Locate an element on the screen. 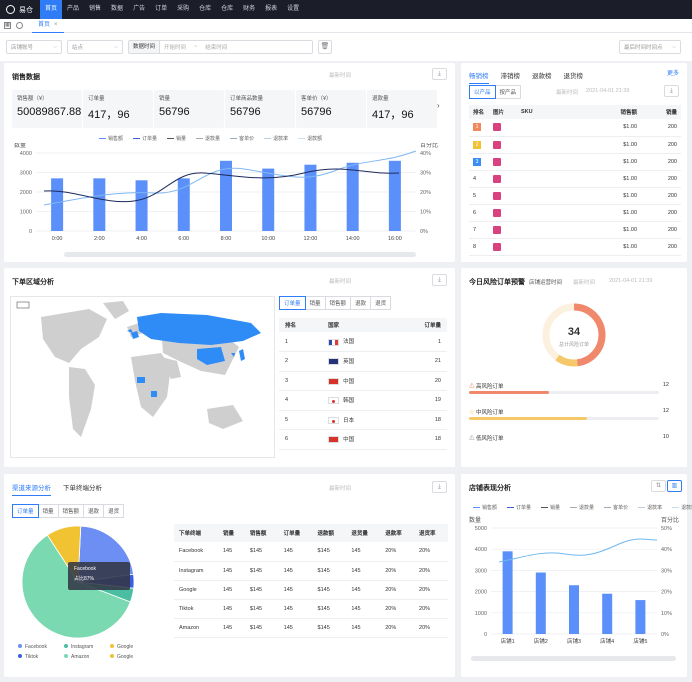 The image size is (692, 682). region-metric-btn-0: 订单量 is located at coordinates (292, 303).